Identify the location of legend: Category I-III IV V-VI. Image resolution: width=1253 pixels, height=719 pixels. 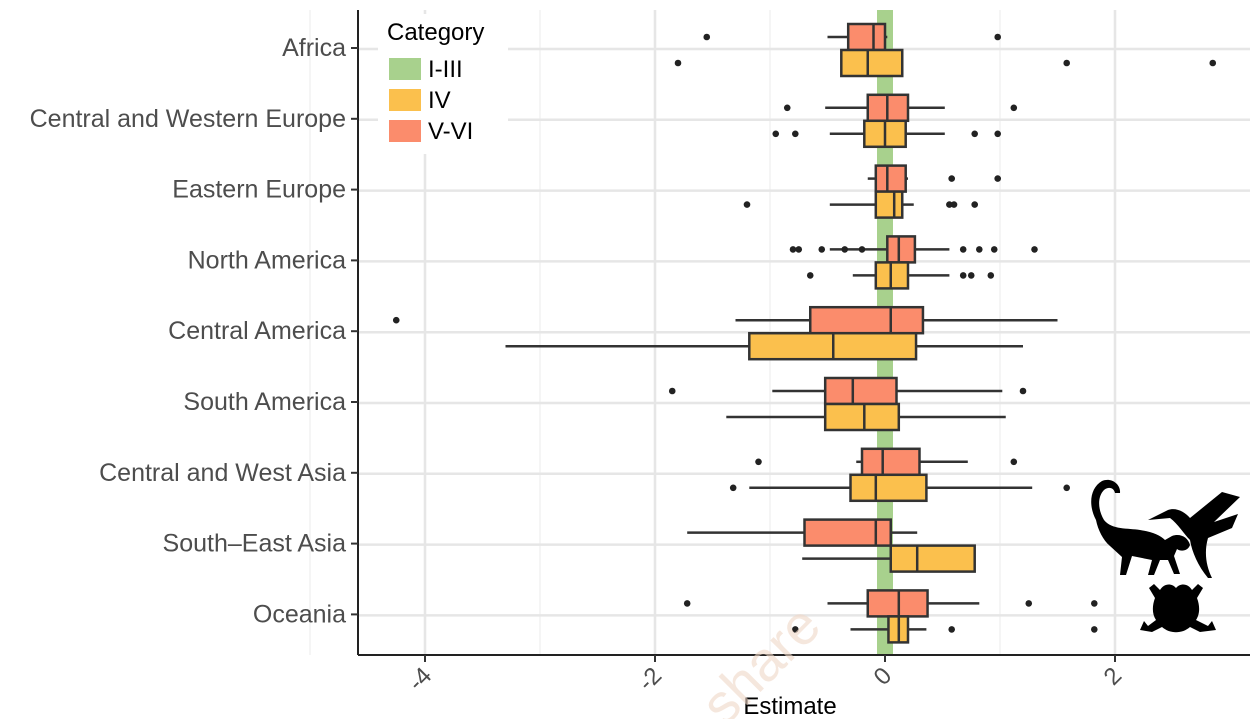
(443, 84).